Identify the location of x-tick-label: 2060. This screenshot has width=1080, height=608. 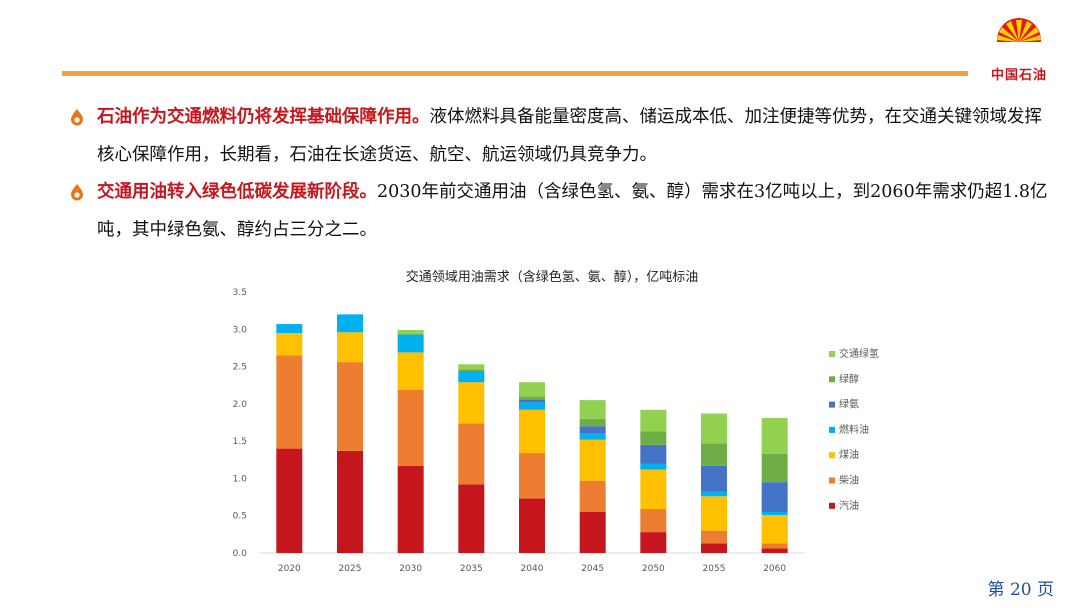
(774, 569).